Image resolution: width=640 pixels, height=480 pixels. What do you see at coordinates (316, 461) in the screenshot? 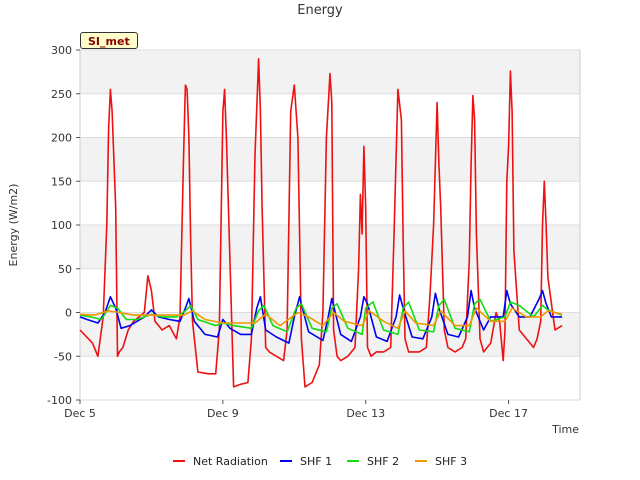
I see `legend-label: SHF 1` at bounding box center [316, 461].